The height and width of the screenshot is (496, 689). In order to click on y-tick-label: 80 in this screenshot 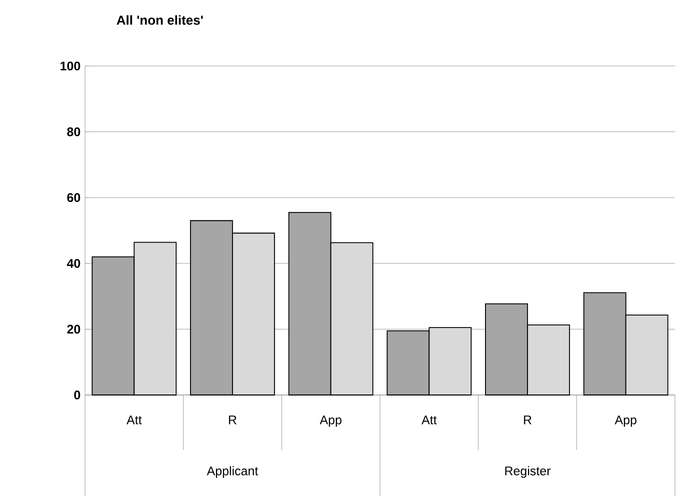, I will do `click(73, 131)`.